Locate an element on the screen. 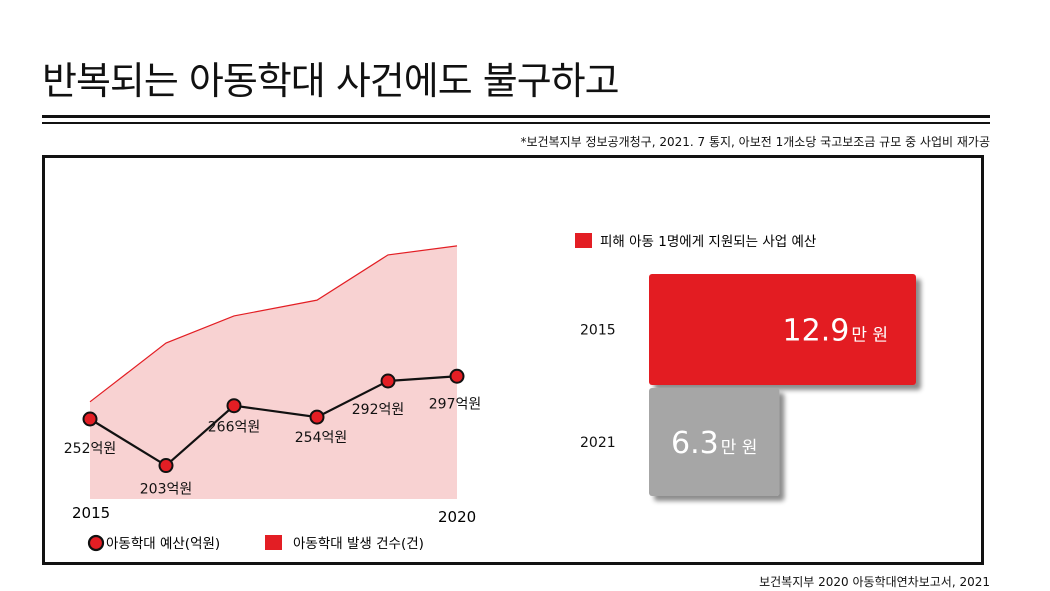  bar-legend-label: 피해 아동 1명에게 지원되는 사업 예산 is located at coordinates (708, 242).